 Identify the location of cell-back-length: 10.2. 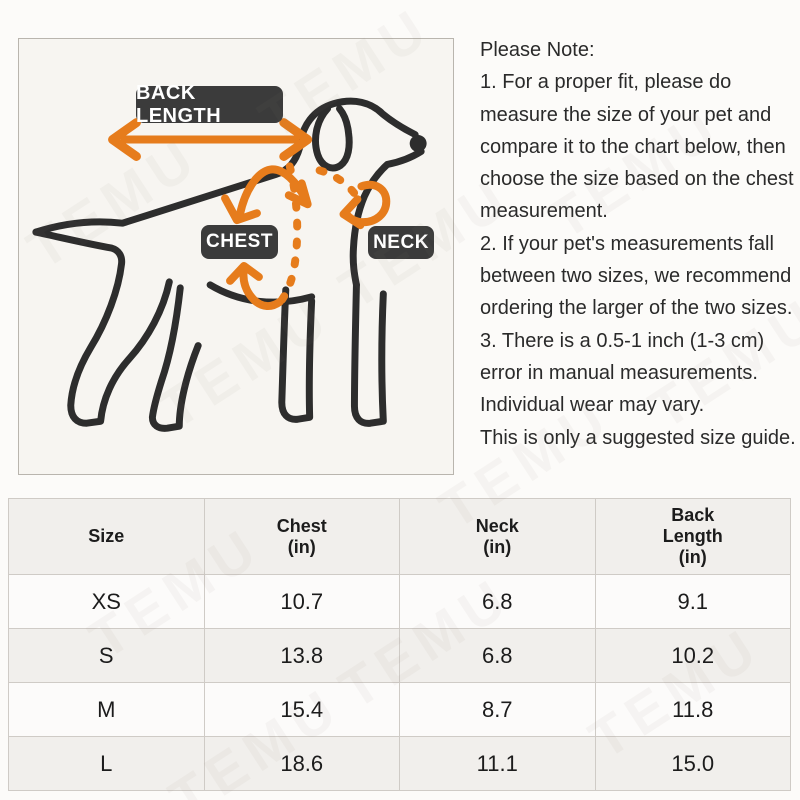
(692, 655).